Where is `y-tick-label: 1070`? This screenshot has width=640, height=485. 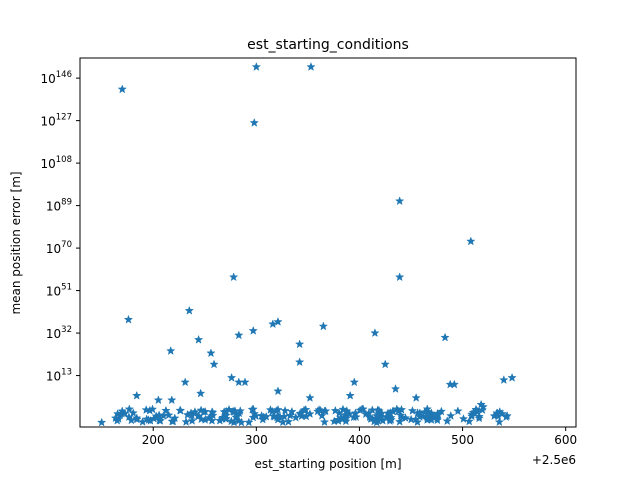 y-tick-label: 1070 is located at coordinates (59, 248).